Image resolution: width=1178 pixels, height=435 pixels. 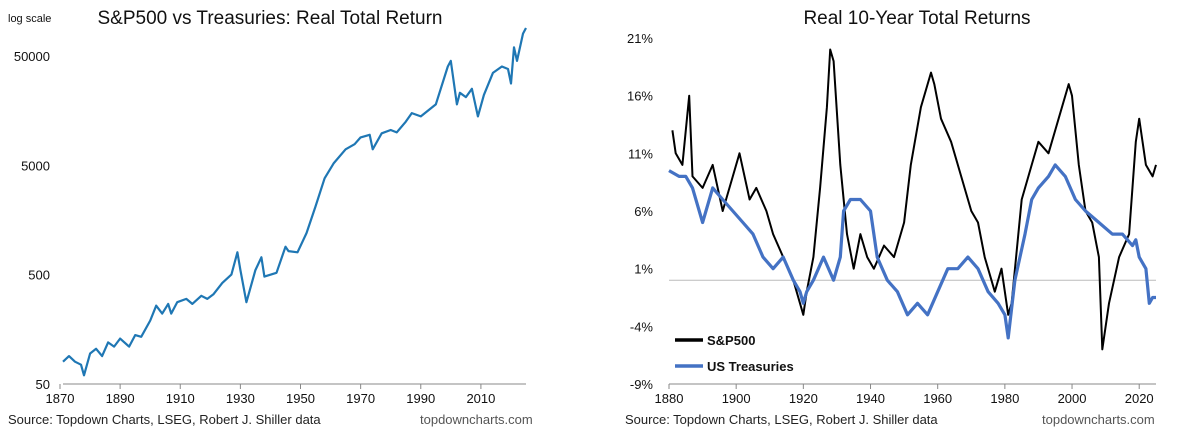 I want to click on x-tick-label: 1970, so click(x=360, y=398).